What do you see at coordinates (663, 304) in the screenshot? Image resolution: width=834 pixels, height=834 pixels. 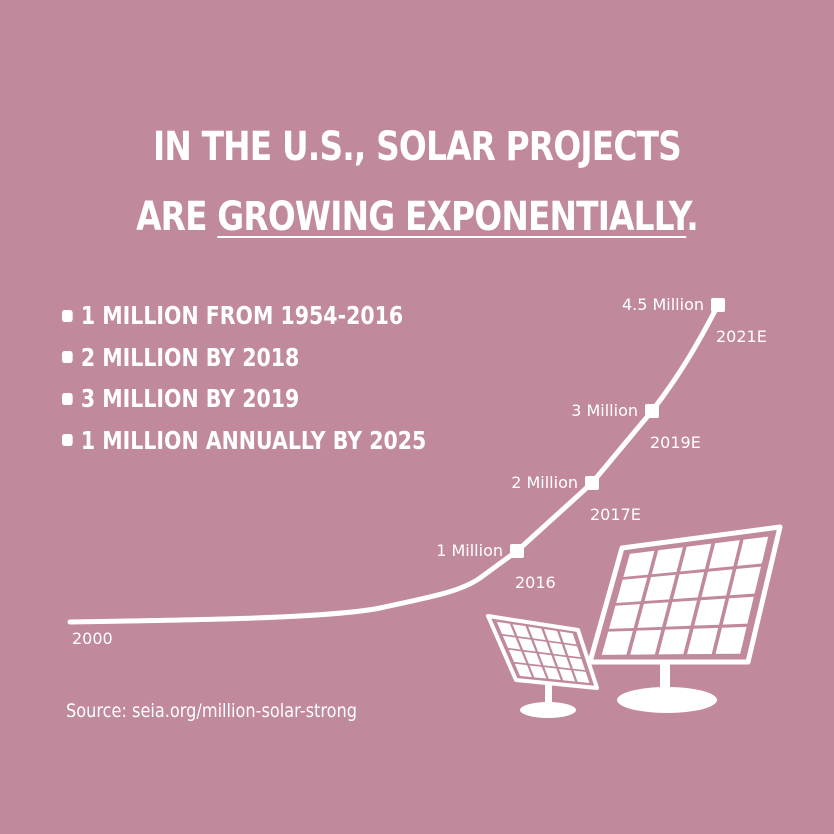 I see `value-label: 4.5 Million` at bounding box center [663, 304].